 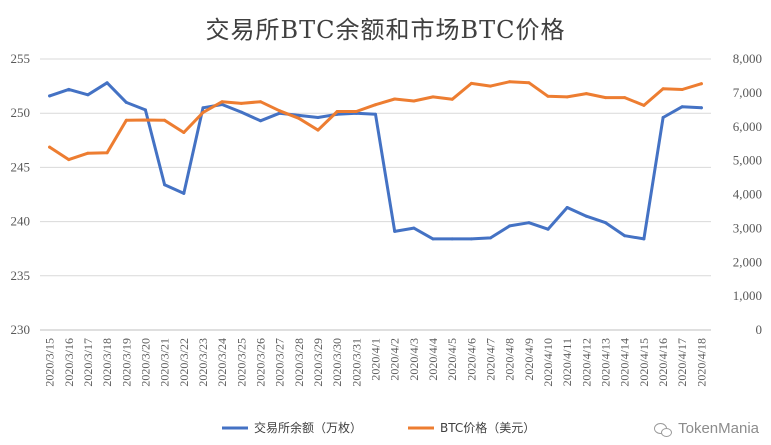 I want to click on x-tick-label: 2020/3/30, so click(x=337, y=362).